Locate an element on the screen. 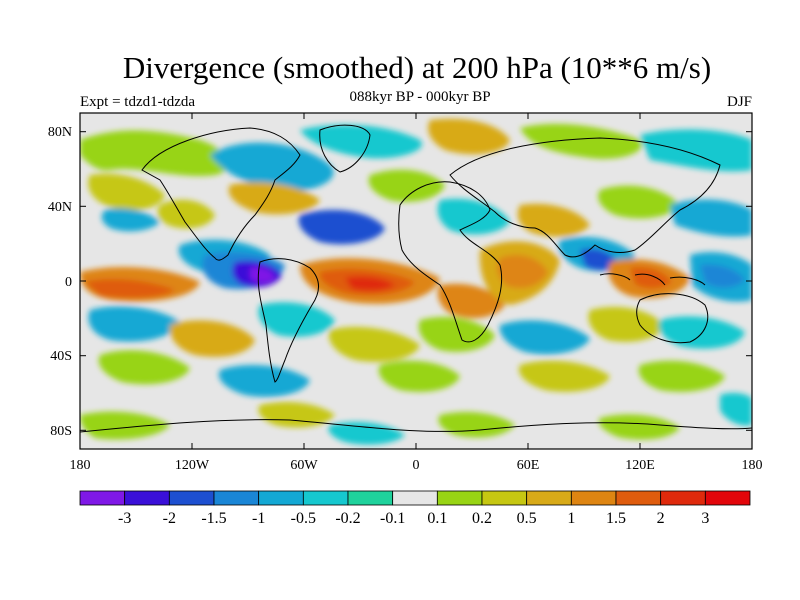  lon-label: 120W is located at coordinates (192, 465).